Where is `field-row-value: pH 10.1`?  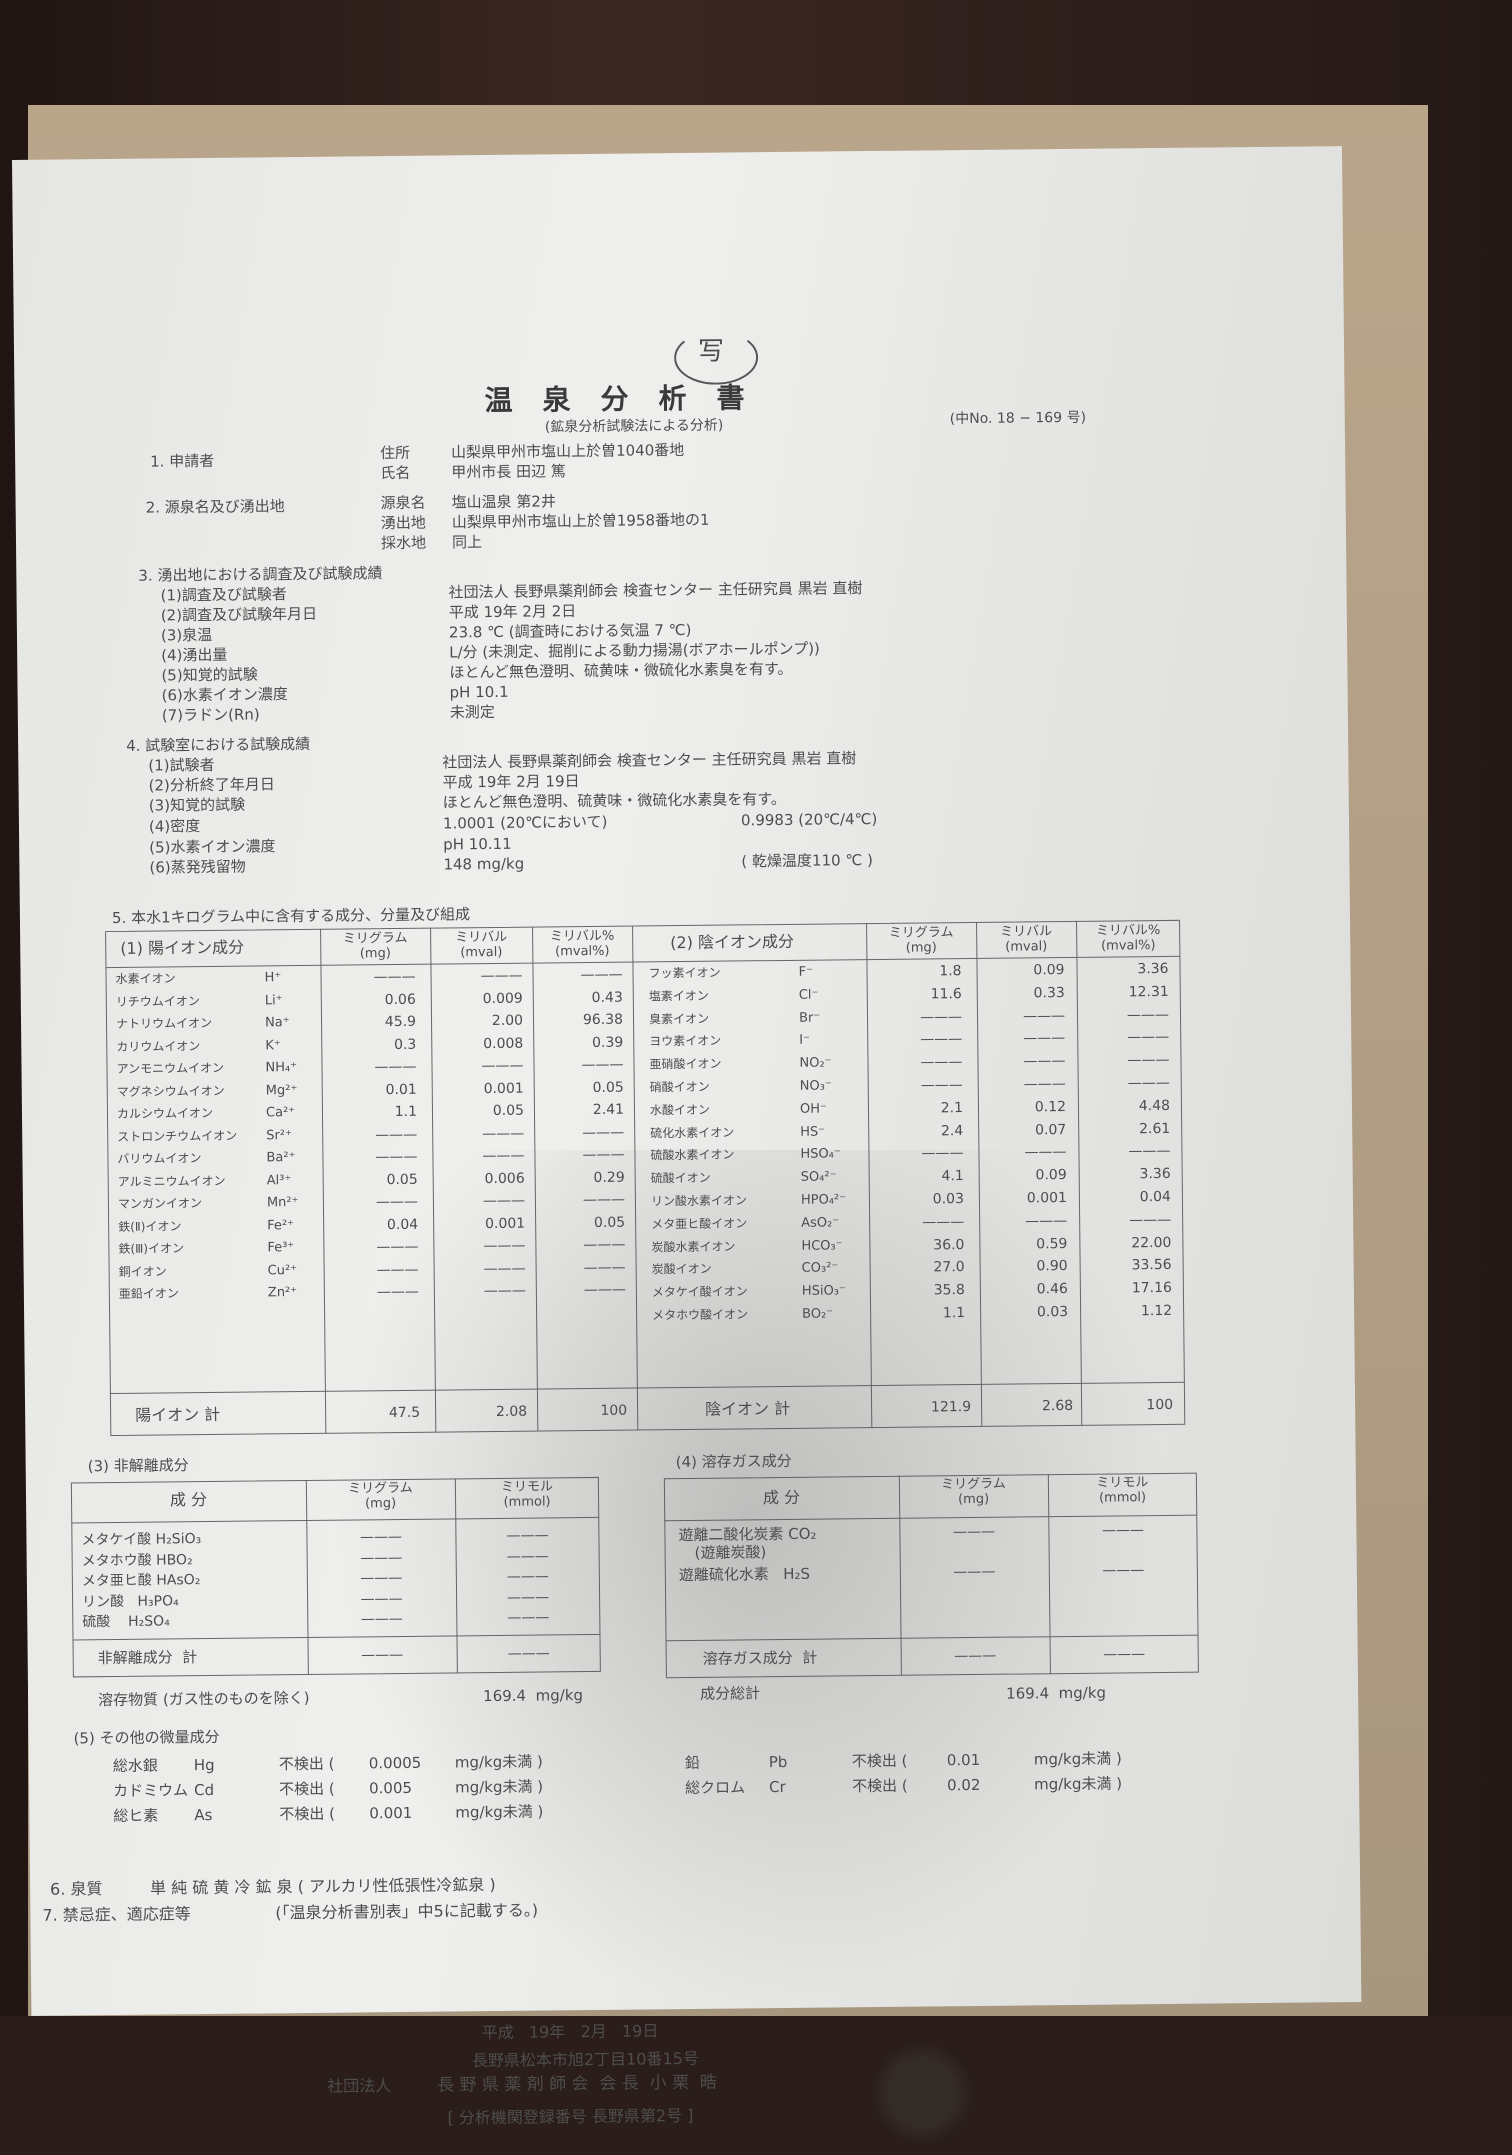 field-row-value: pH 10.1 is located at coordinates (479, 692).